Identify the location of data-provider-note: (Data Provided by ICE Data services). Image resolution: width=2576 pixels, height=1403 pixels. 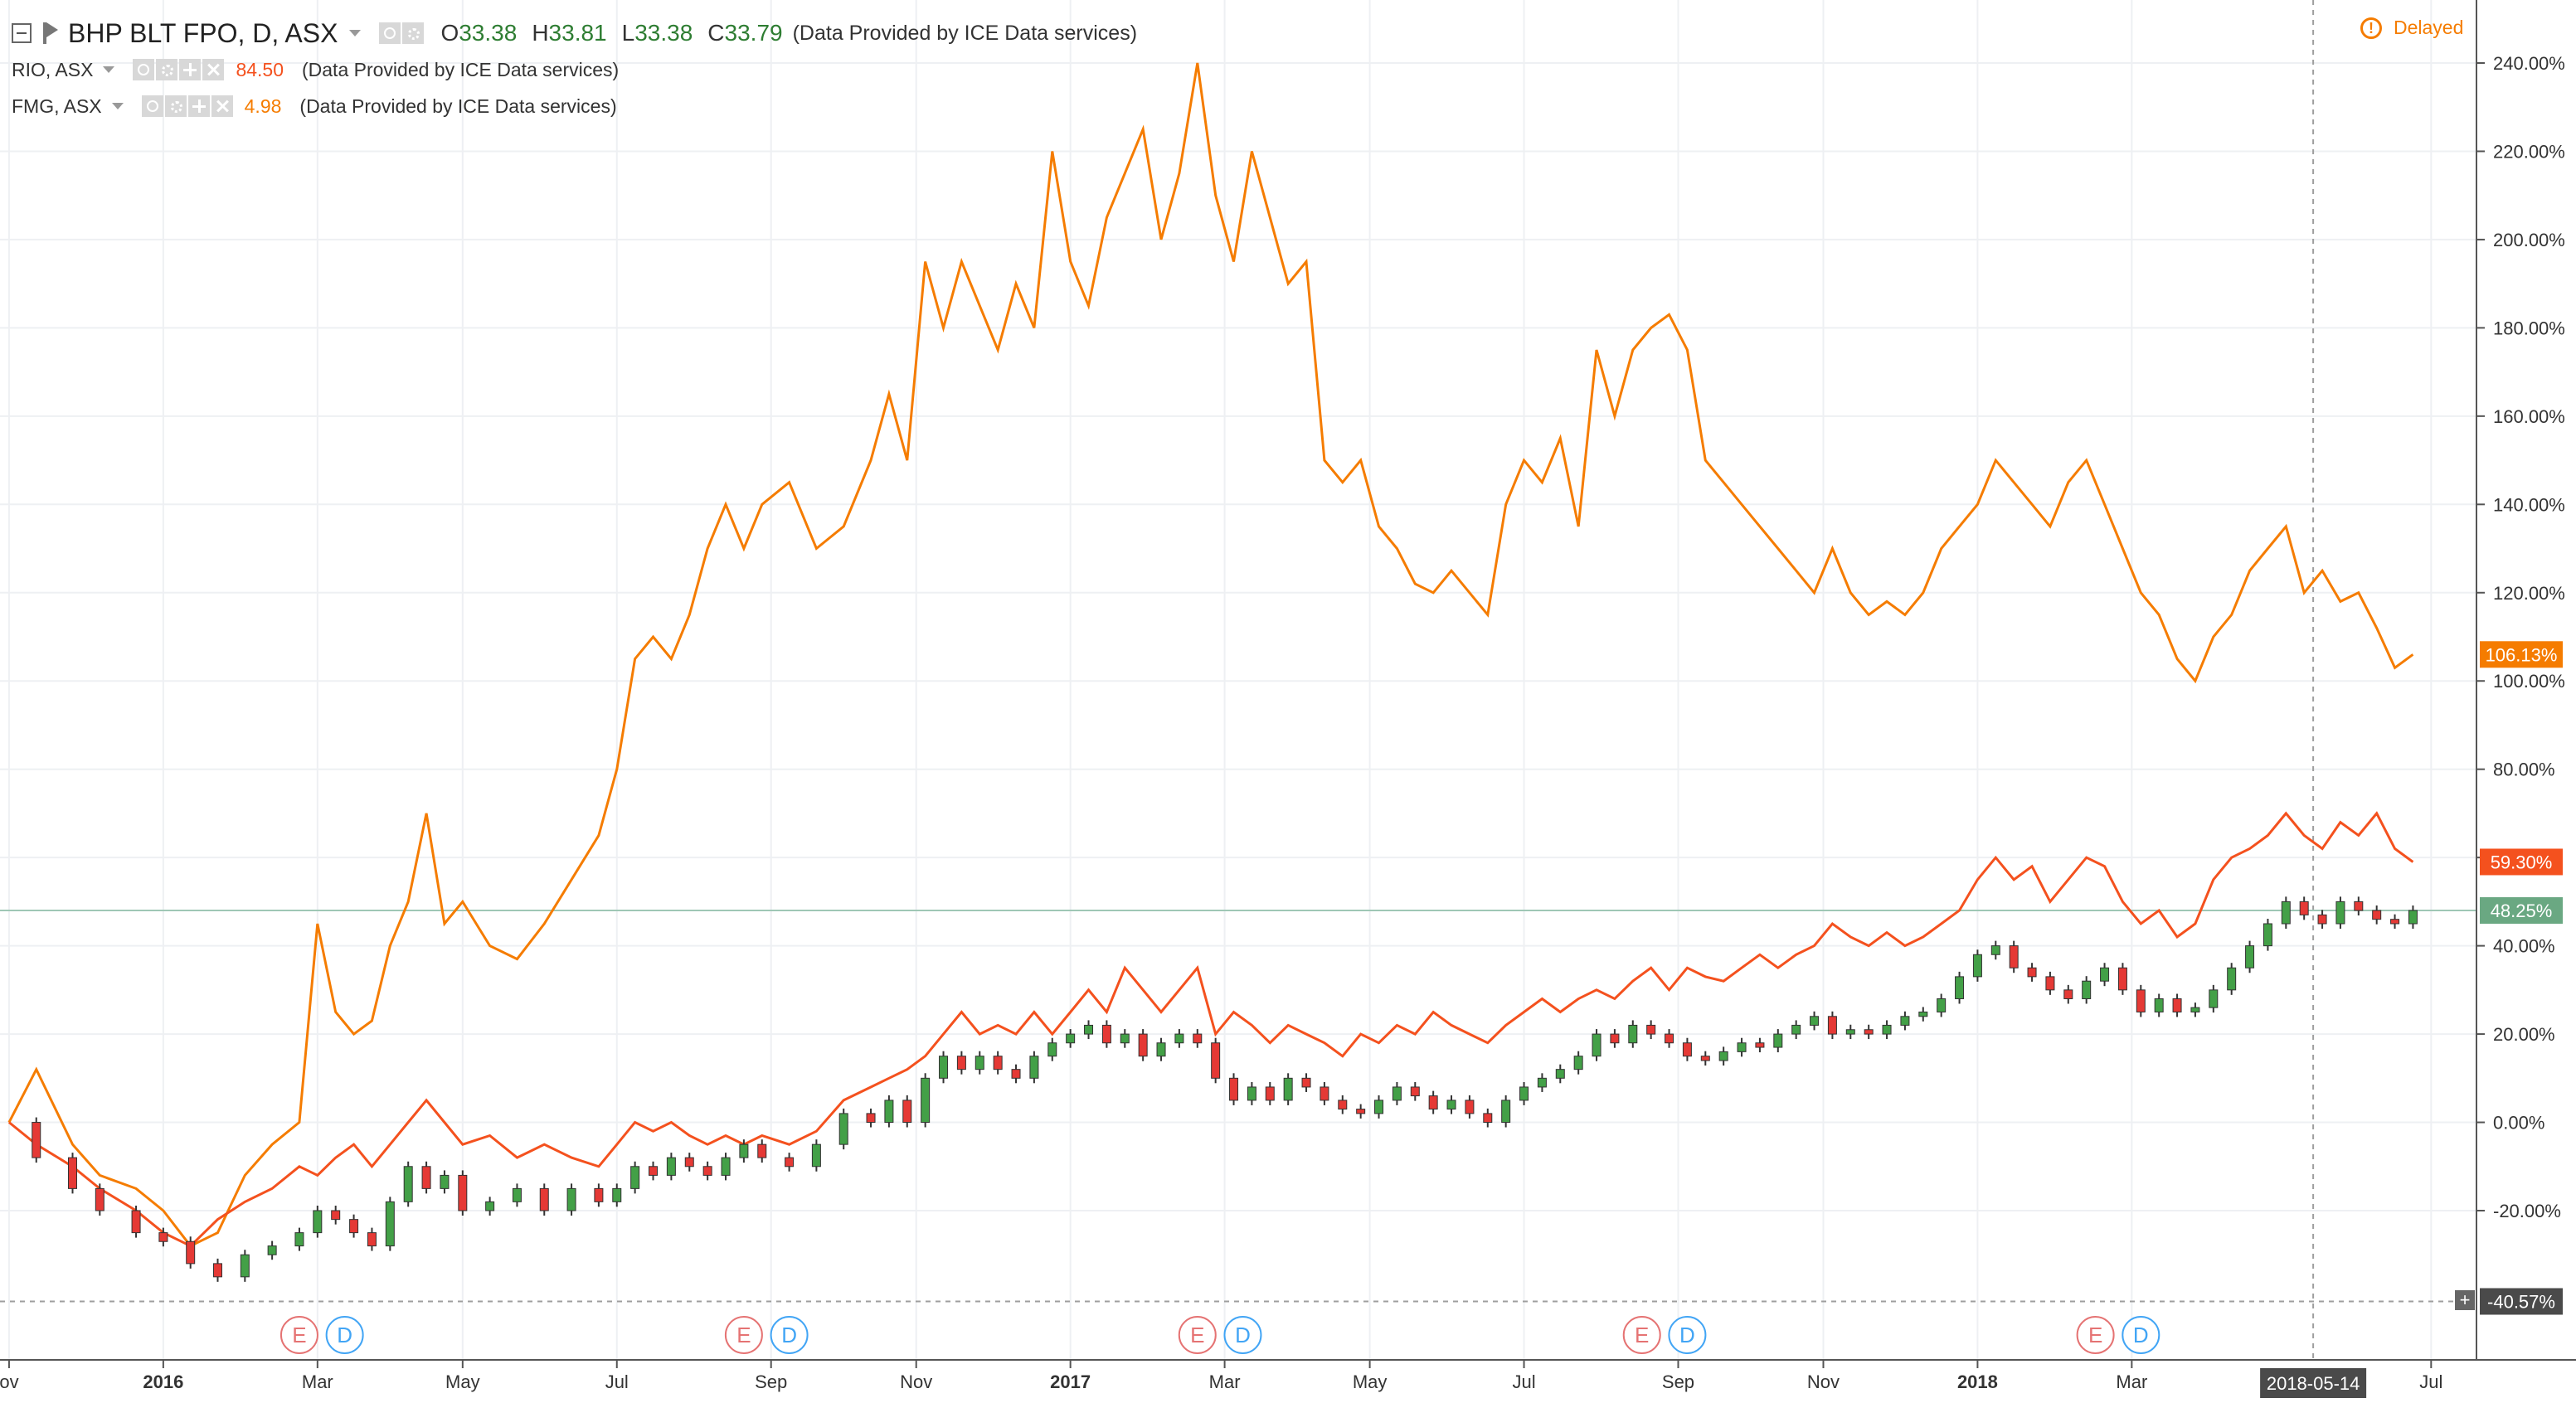
(458, 106).